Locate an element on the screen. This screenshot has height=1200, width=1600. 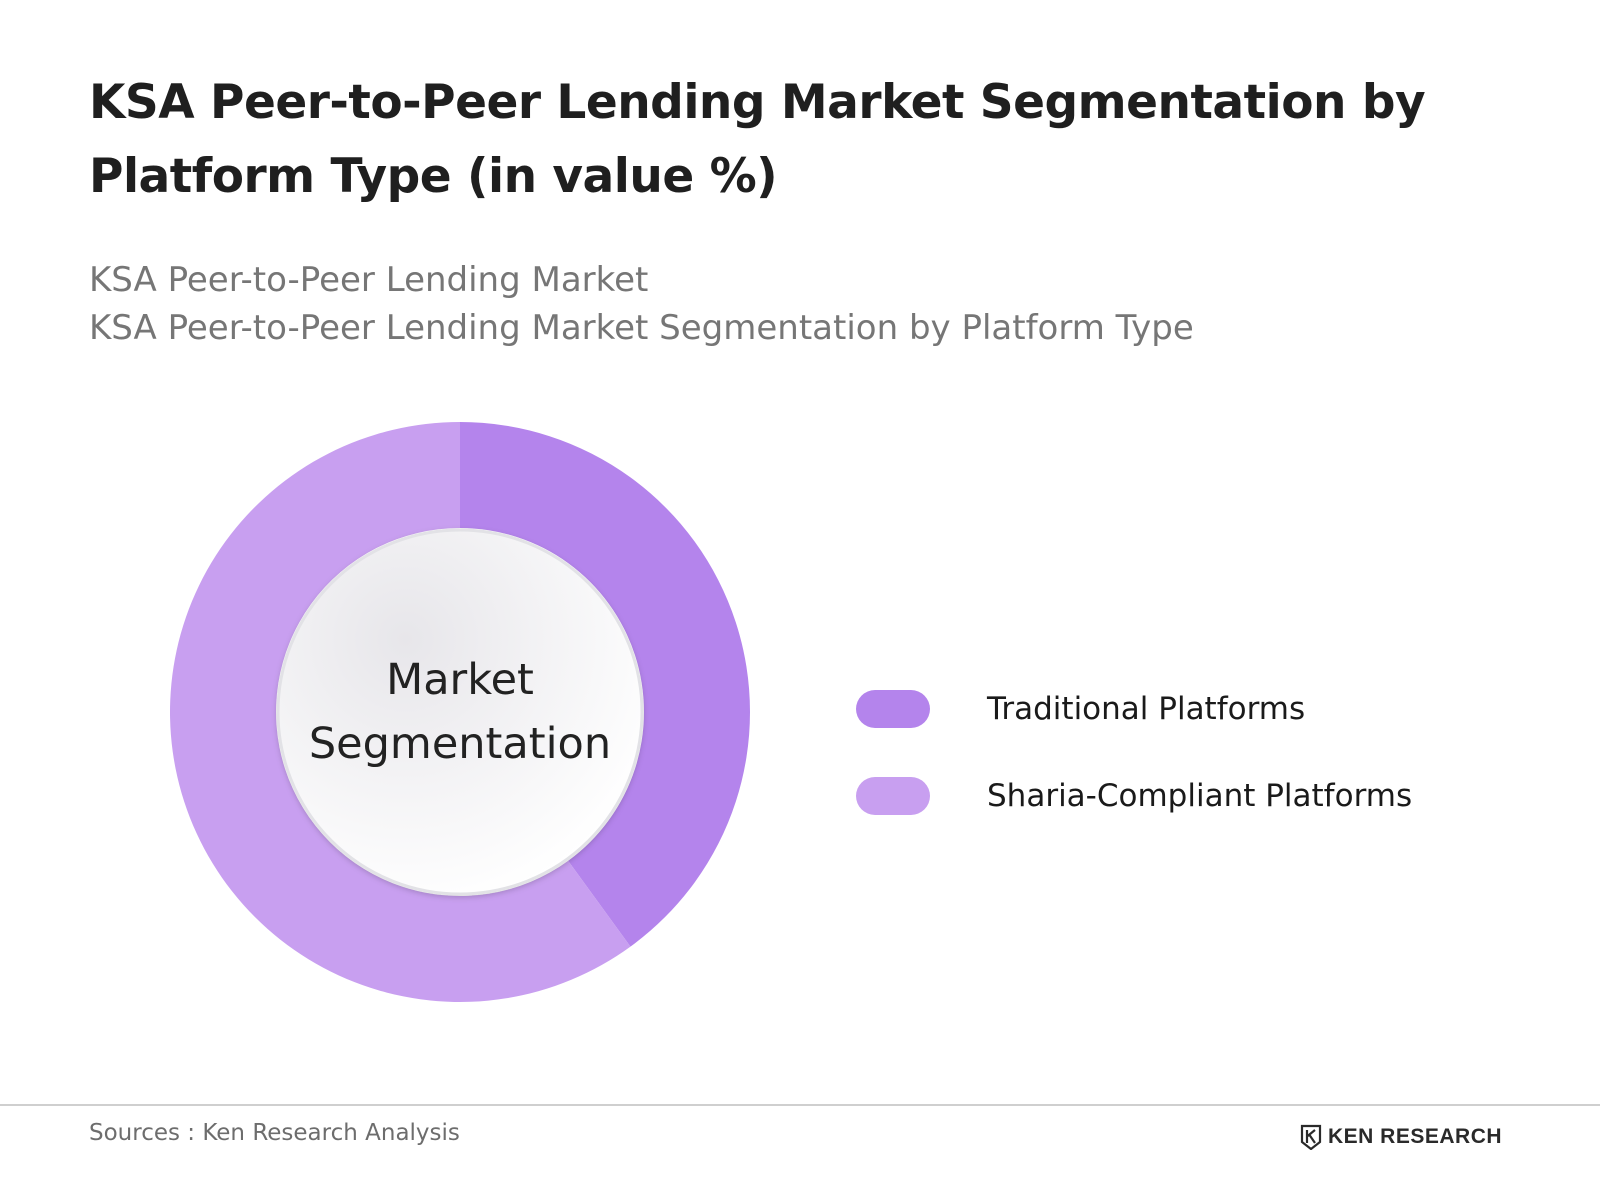
brand-name: KEN RESEARCH is located at coordinates (1415, 1136).